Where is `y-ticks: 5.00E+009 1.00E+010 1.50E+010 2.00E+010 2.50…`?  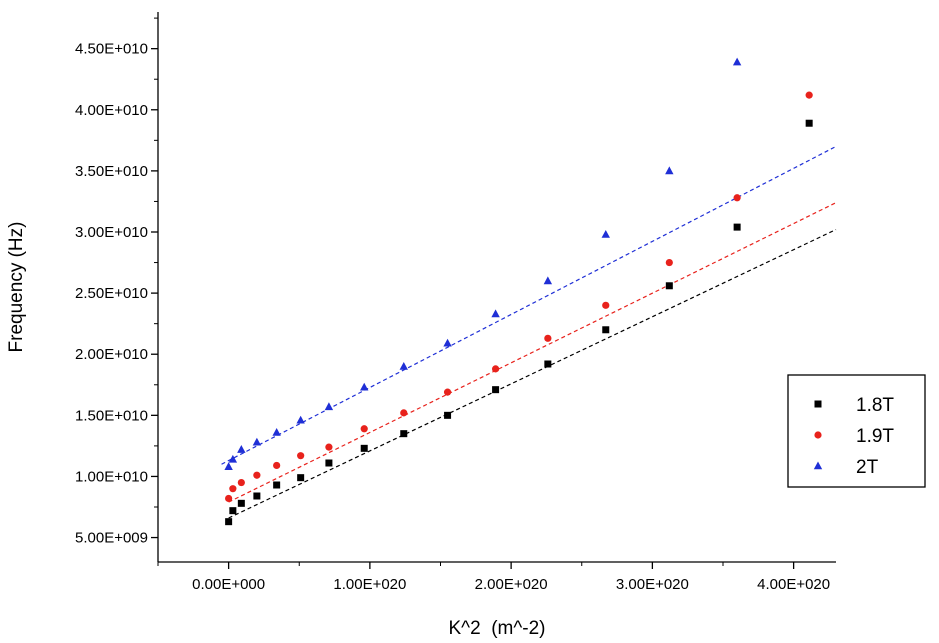 y-ticks: 5.00E+009 1.00E+010 1.50E+010 2.00E+010 2.50… is located at coordinates (116, 282).